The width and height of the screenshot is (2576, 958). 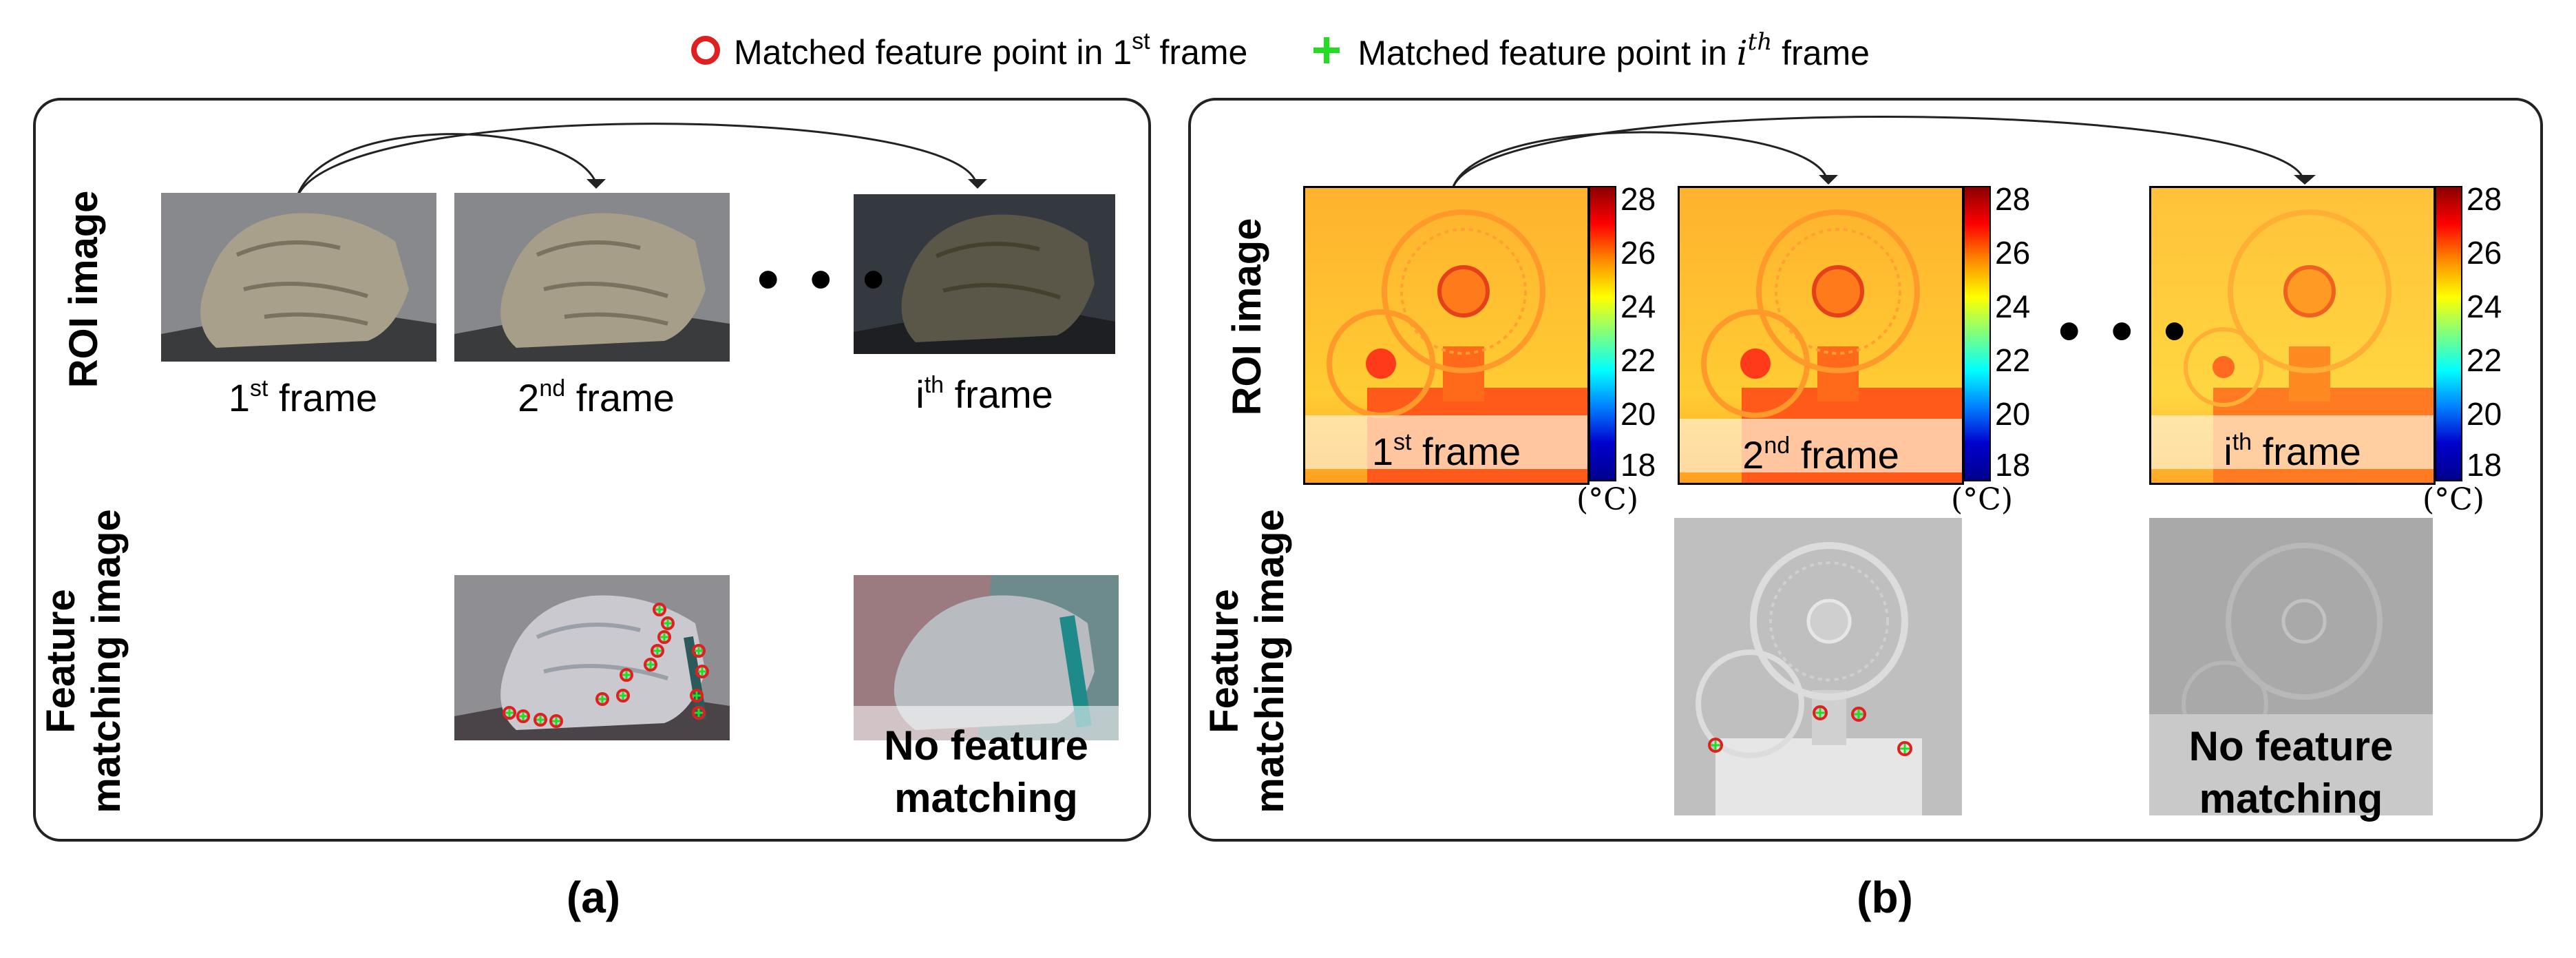 What do you see at coordinates (1982, 499) in the screenshot?
I see `colorbar-2-unit: (°C)` at bounding box center [1982, 499].